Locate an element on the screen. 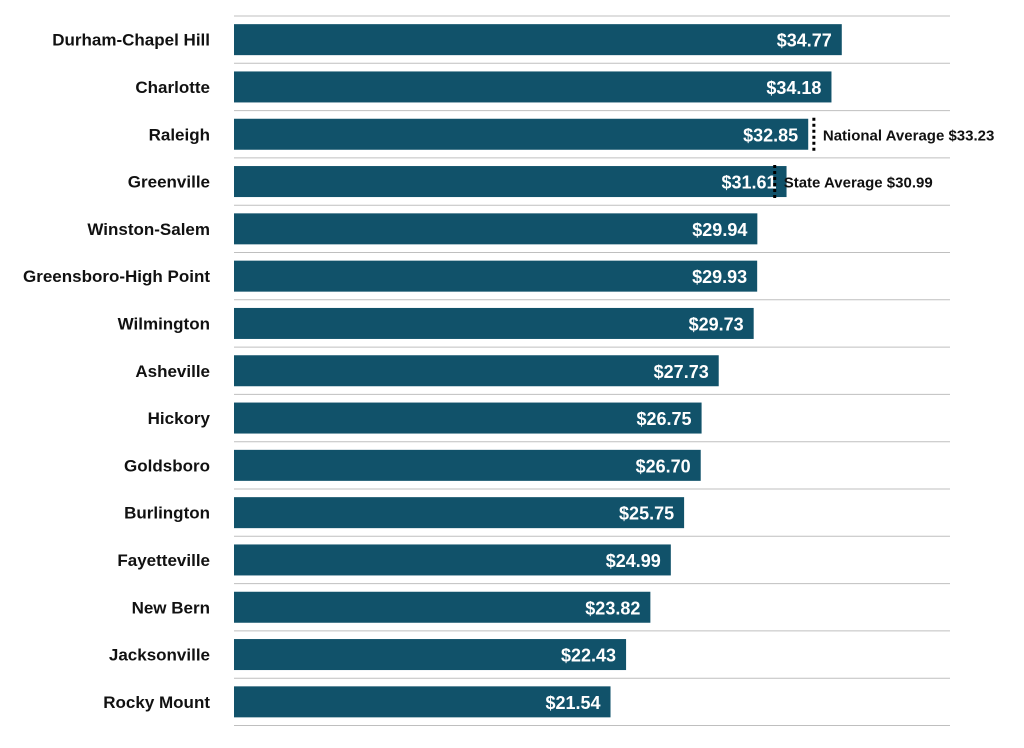 This screenshot has height=748, width=1024. value-label: $32.85 is located at coordinates (770, 135).